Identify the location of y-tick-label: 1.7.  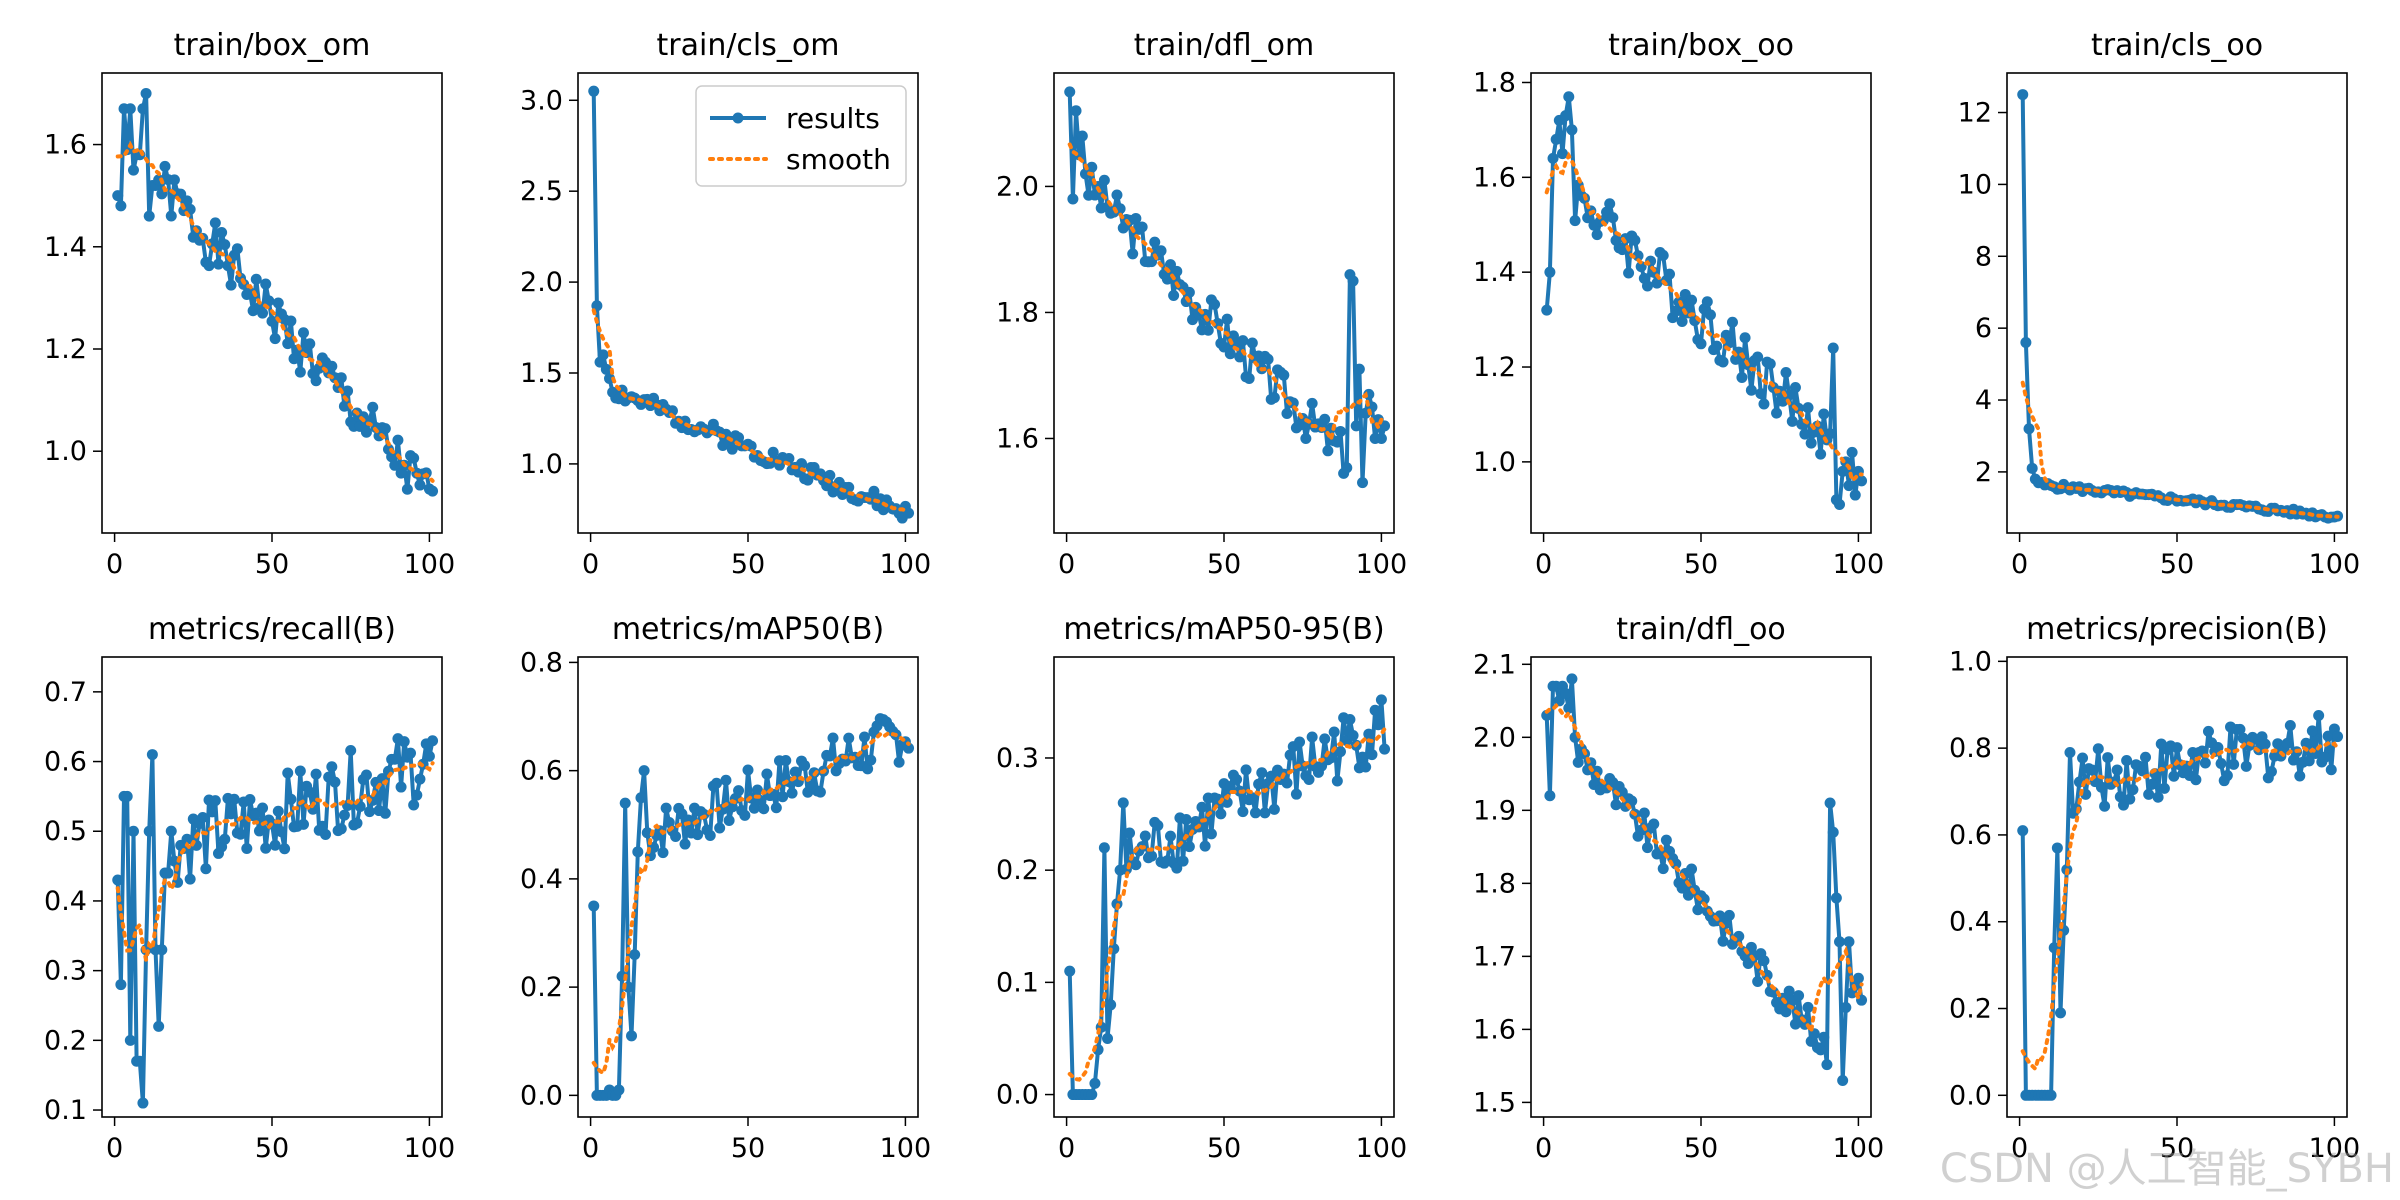
(1494, 956).